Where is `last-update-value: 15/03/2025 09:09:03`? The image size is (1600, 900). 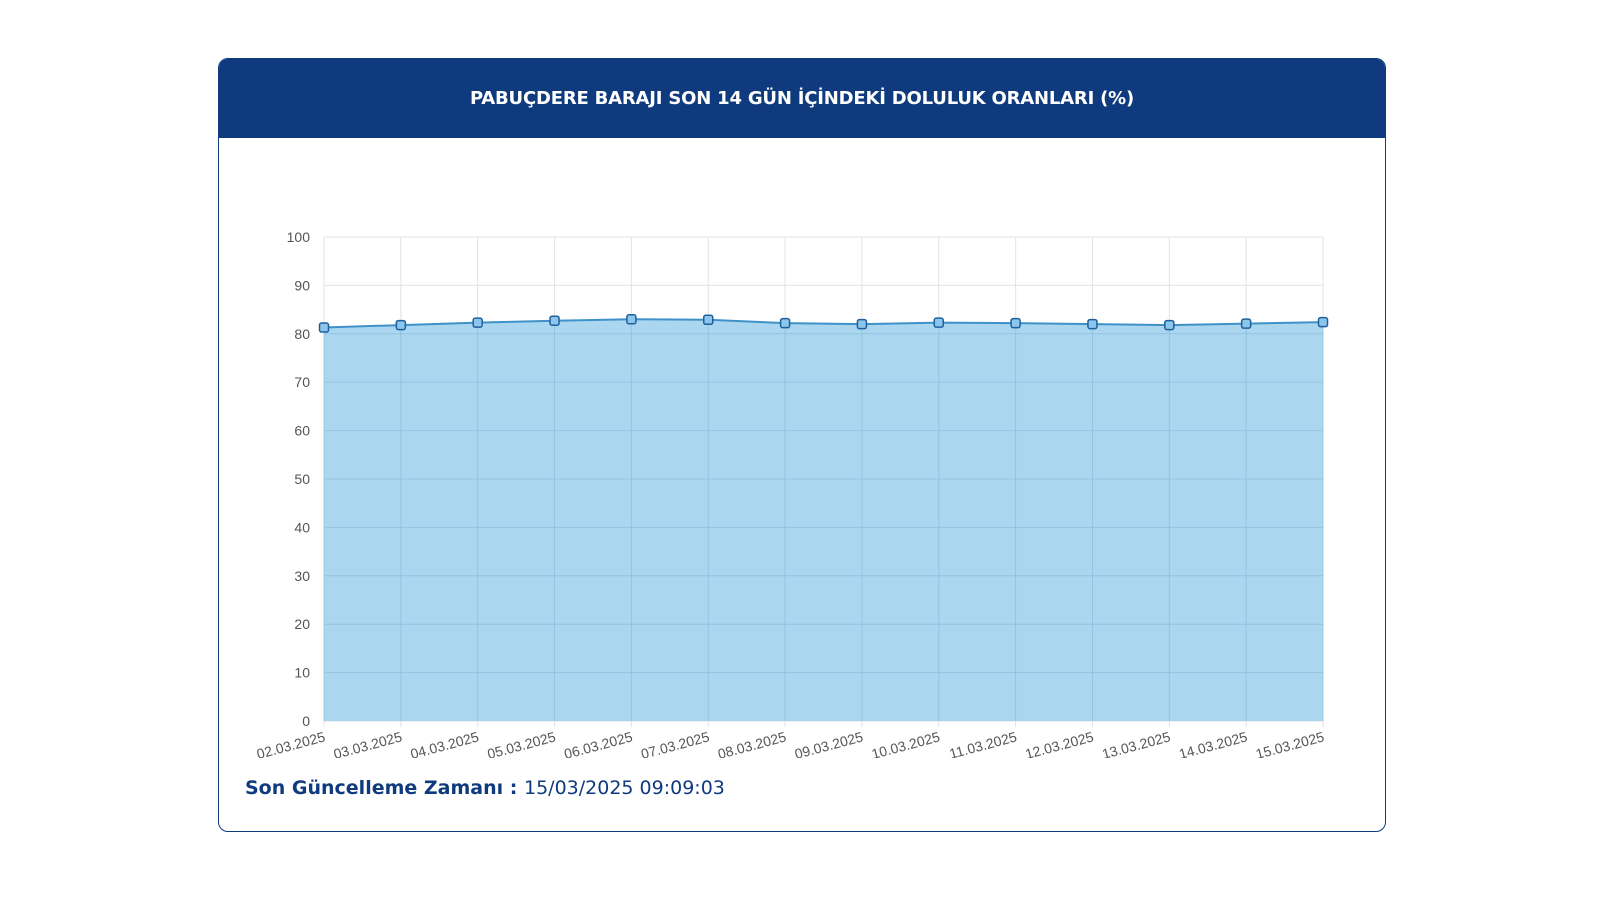 last-update-value: 15/03/2025 09:09:03 is located at coordinates (624, 788).